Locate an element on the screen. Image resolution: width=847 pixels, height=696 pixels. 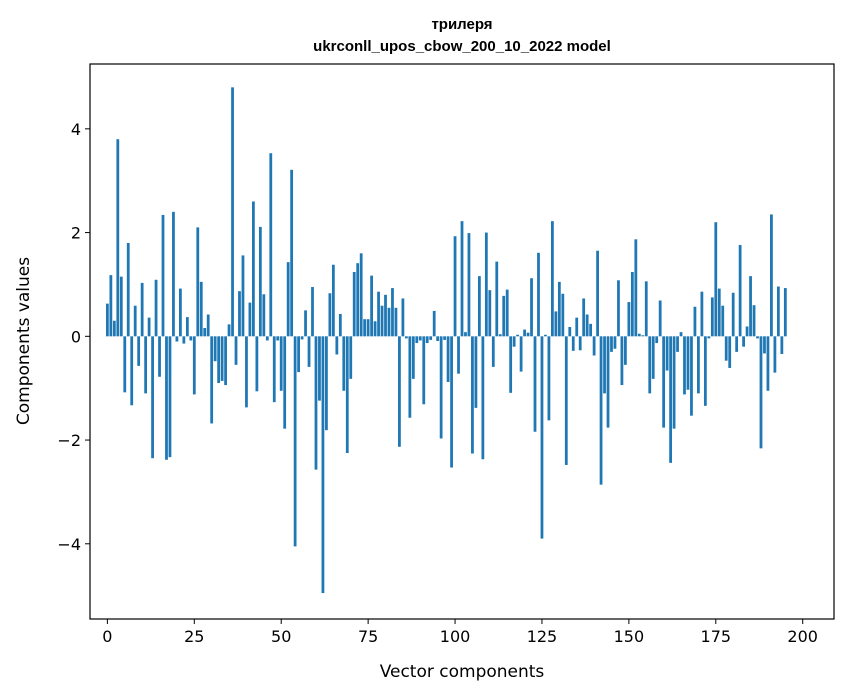
x-tick-label: 75 is located at coordinates (368, 636).